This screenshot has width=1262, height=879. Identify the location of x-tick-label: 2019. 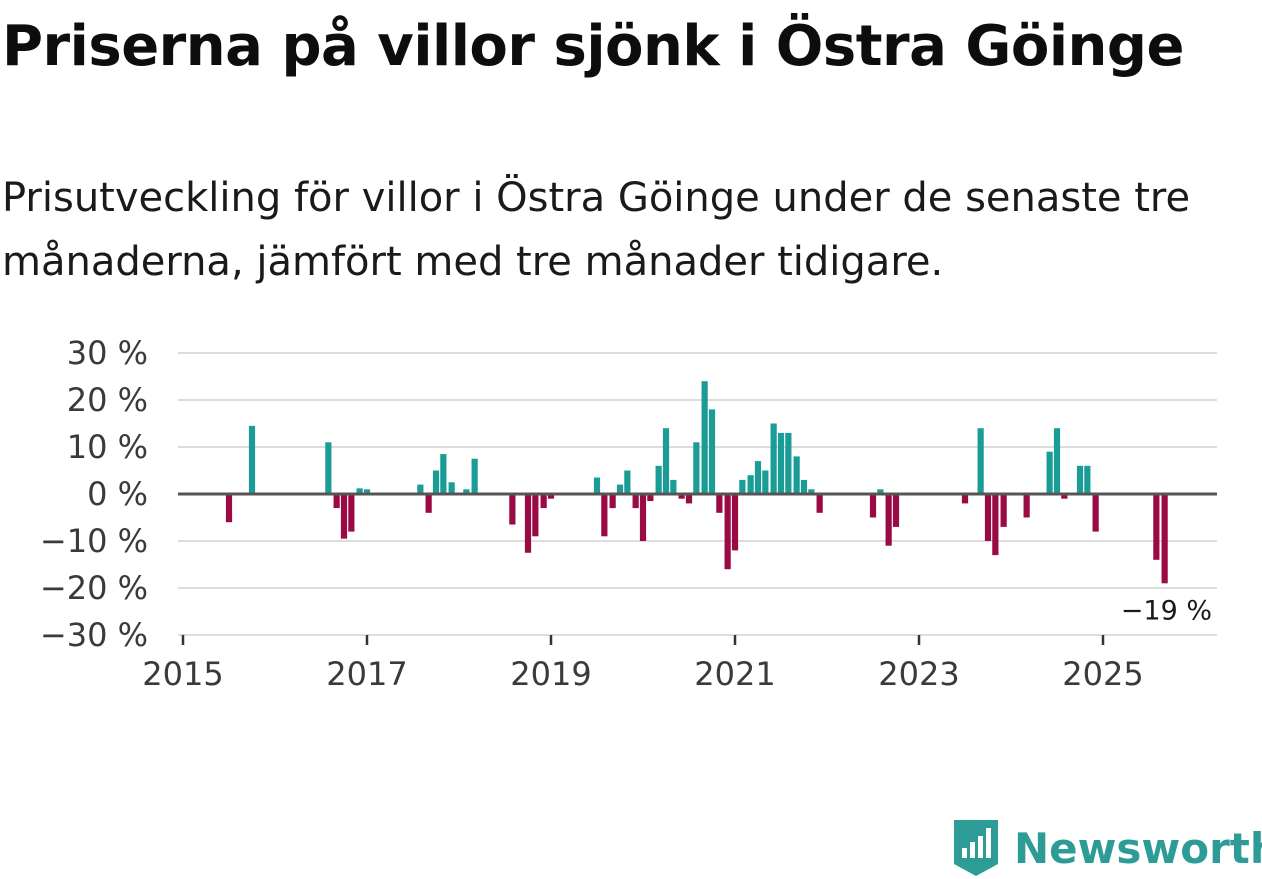
(550, 674).